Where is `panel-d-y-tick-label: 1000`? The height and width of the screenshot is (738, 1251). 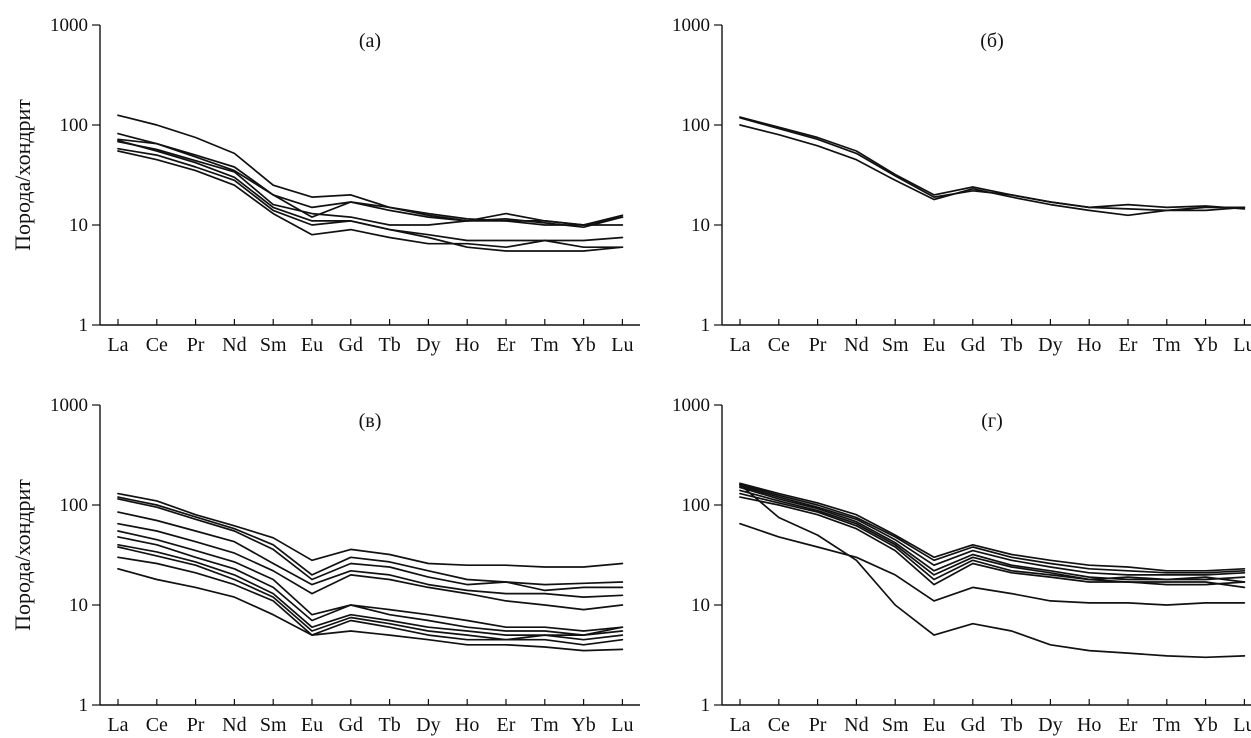 panel-d-y-tick-label: 1000 is located at coordinates (691, 405).